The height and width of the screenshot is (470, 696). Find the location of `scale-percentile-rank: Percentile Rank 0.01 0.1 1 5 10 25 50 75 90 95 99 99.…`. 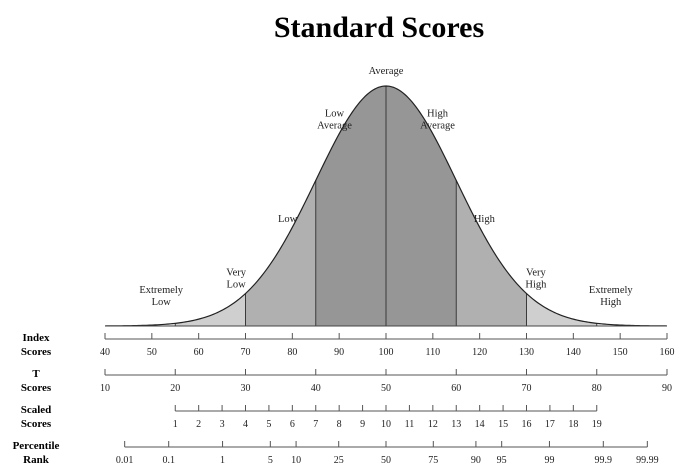

scale-percentile-rank: Percentile Rank 0.01 0.1 1 5 10 25 50 75 90 95 99 99.… is located at coordinates (336, 453).